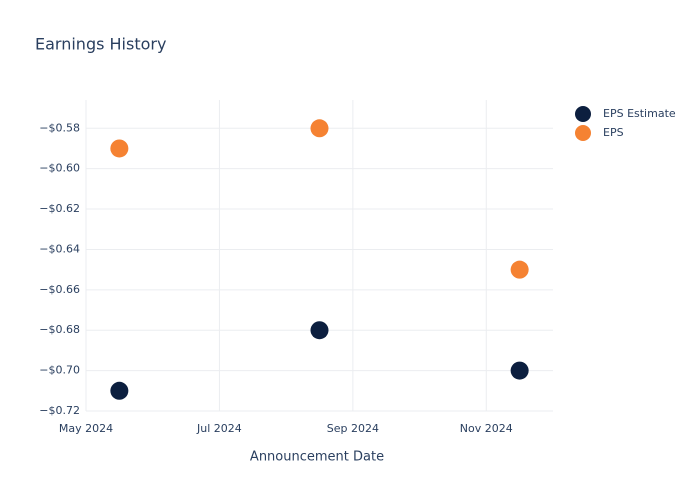 This screenshot has width=700, height=500. I want to click on x-axis-label: Announcement Date, so click(317, 457).